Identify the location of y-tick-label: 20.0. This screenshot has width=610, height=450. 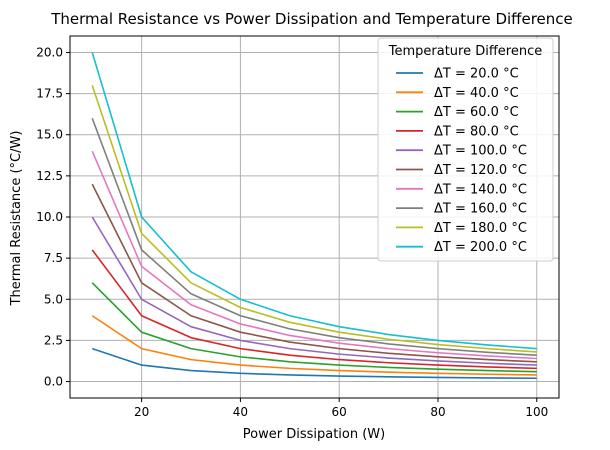
(49, 52).